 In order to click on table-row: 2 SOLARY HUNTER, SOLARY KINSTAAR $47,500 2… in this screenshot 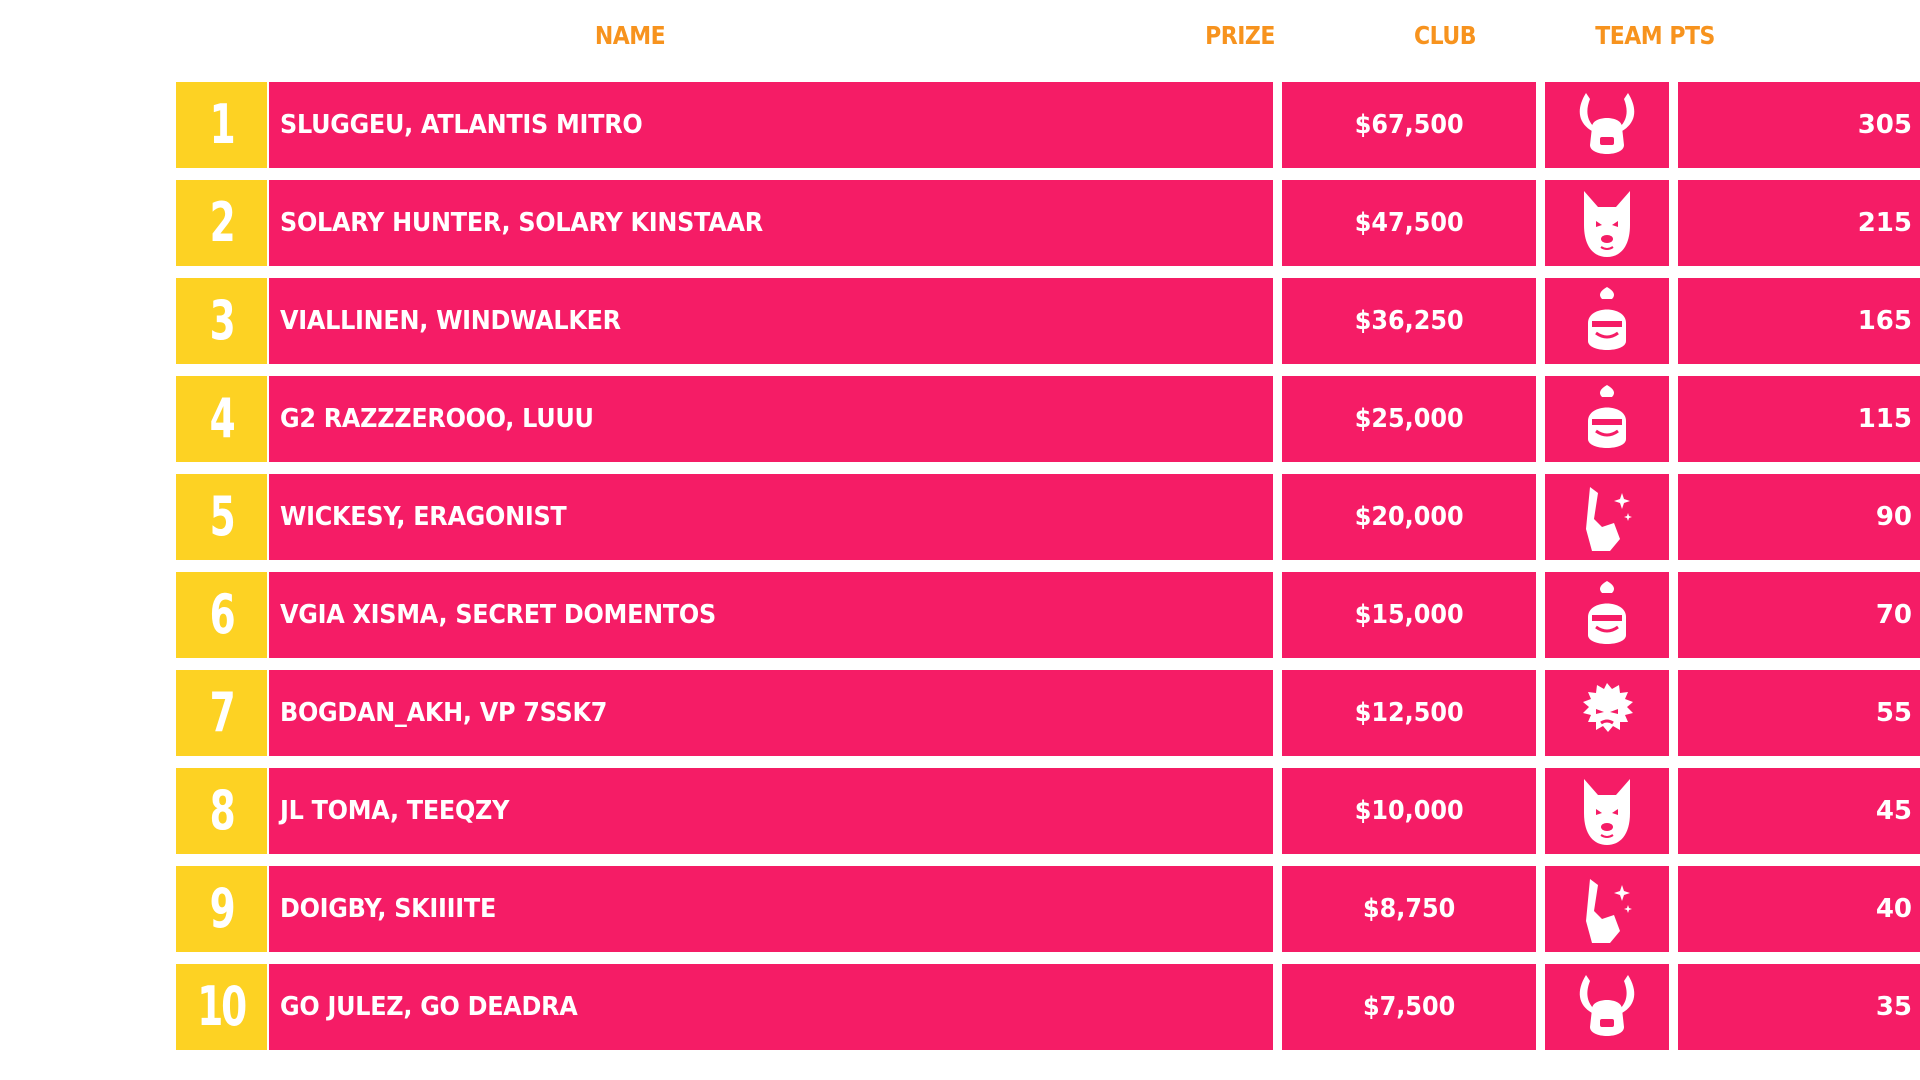, I will do `click(1048, 223)`.